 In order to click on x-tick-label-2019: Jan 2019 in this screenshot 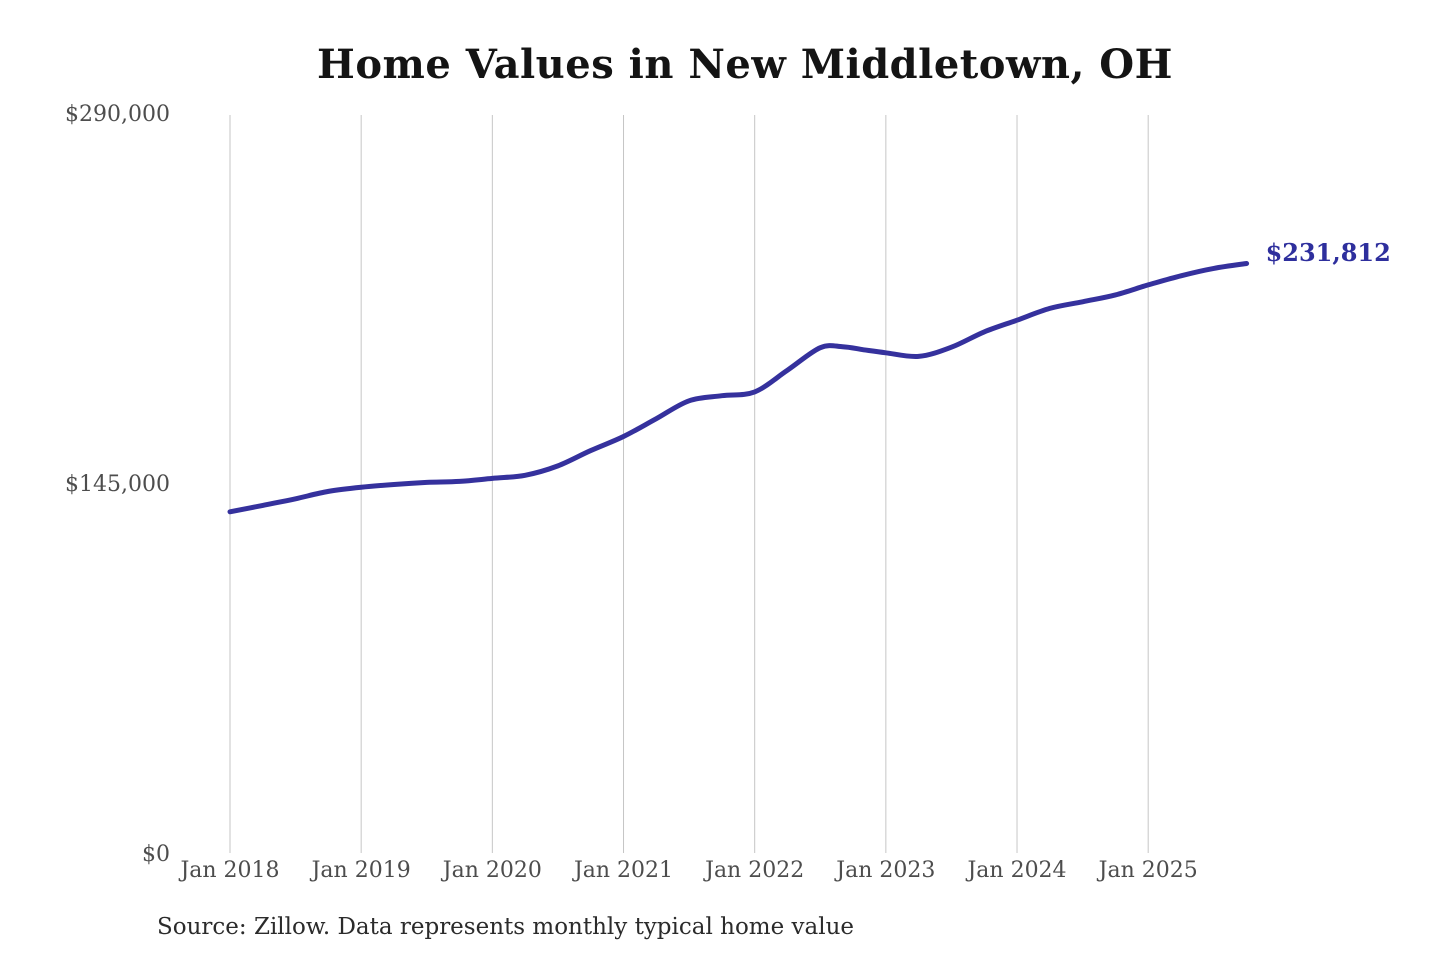, I will do `click(361, 870)`.